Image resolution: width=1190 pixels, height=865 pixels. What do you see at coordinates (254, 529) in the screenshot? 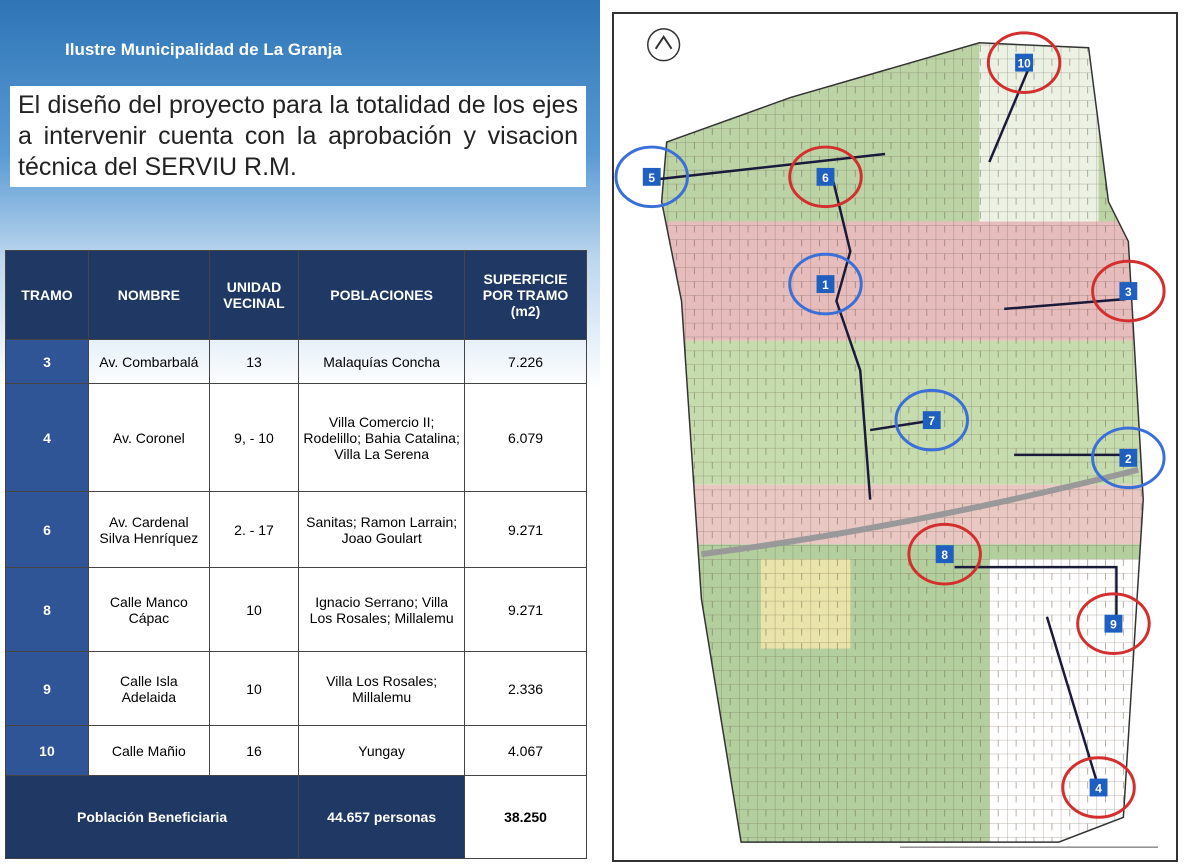
I see `table-cell: 2. - 17` at bounding box center [254, 529].